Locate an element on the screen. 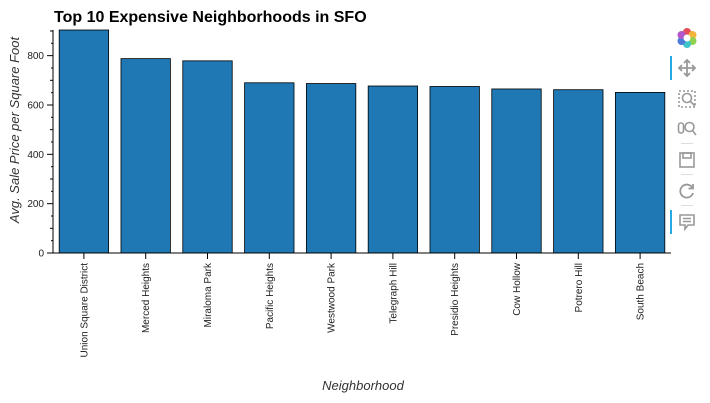 This screenshot has width=710, height=403. bar-merced-heights is located at coordinates (145, 156).